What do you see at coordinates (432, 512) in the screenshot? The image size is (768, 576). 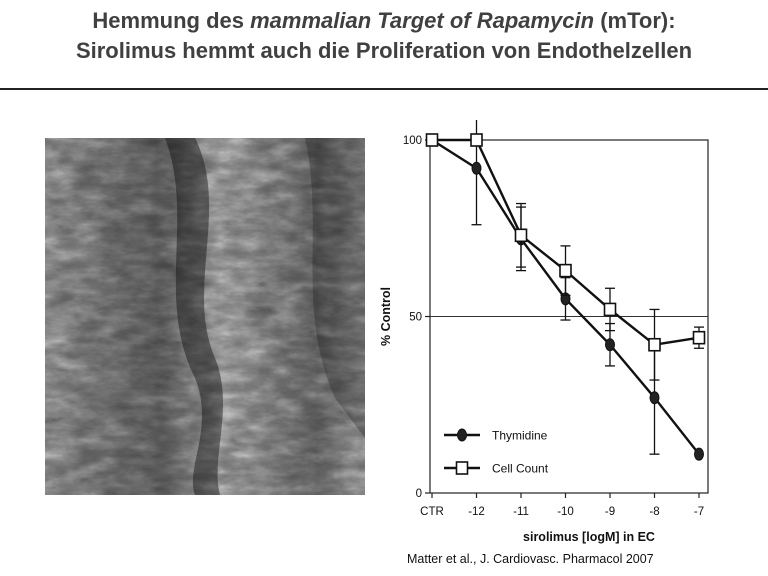 I see `x-tick-label: CTR` at bounding box center [432, 512].